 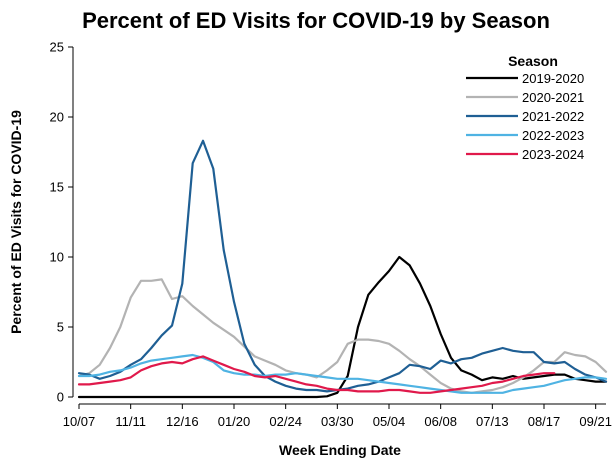 What do you see at coordinates (60, 397) in the screenshot?
I see `y-tick-label: 0` at bounding box center [60, 397].